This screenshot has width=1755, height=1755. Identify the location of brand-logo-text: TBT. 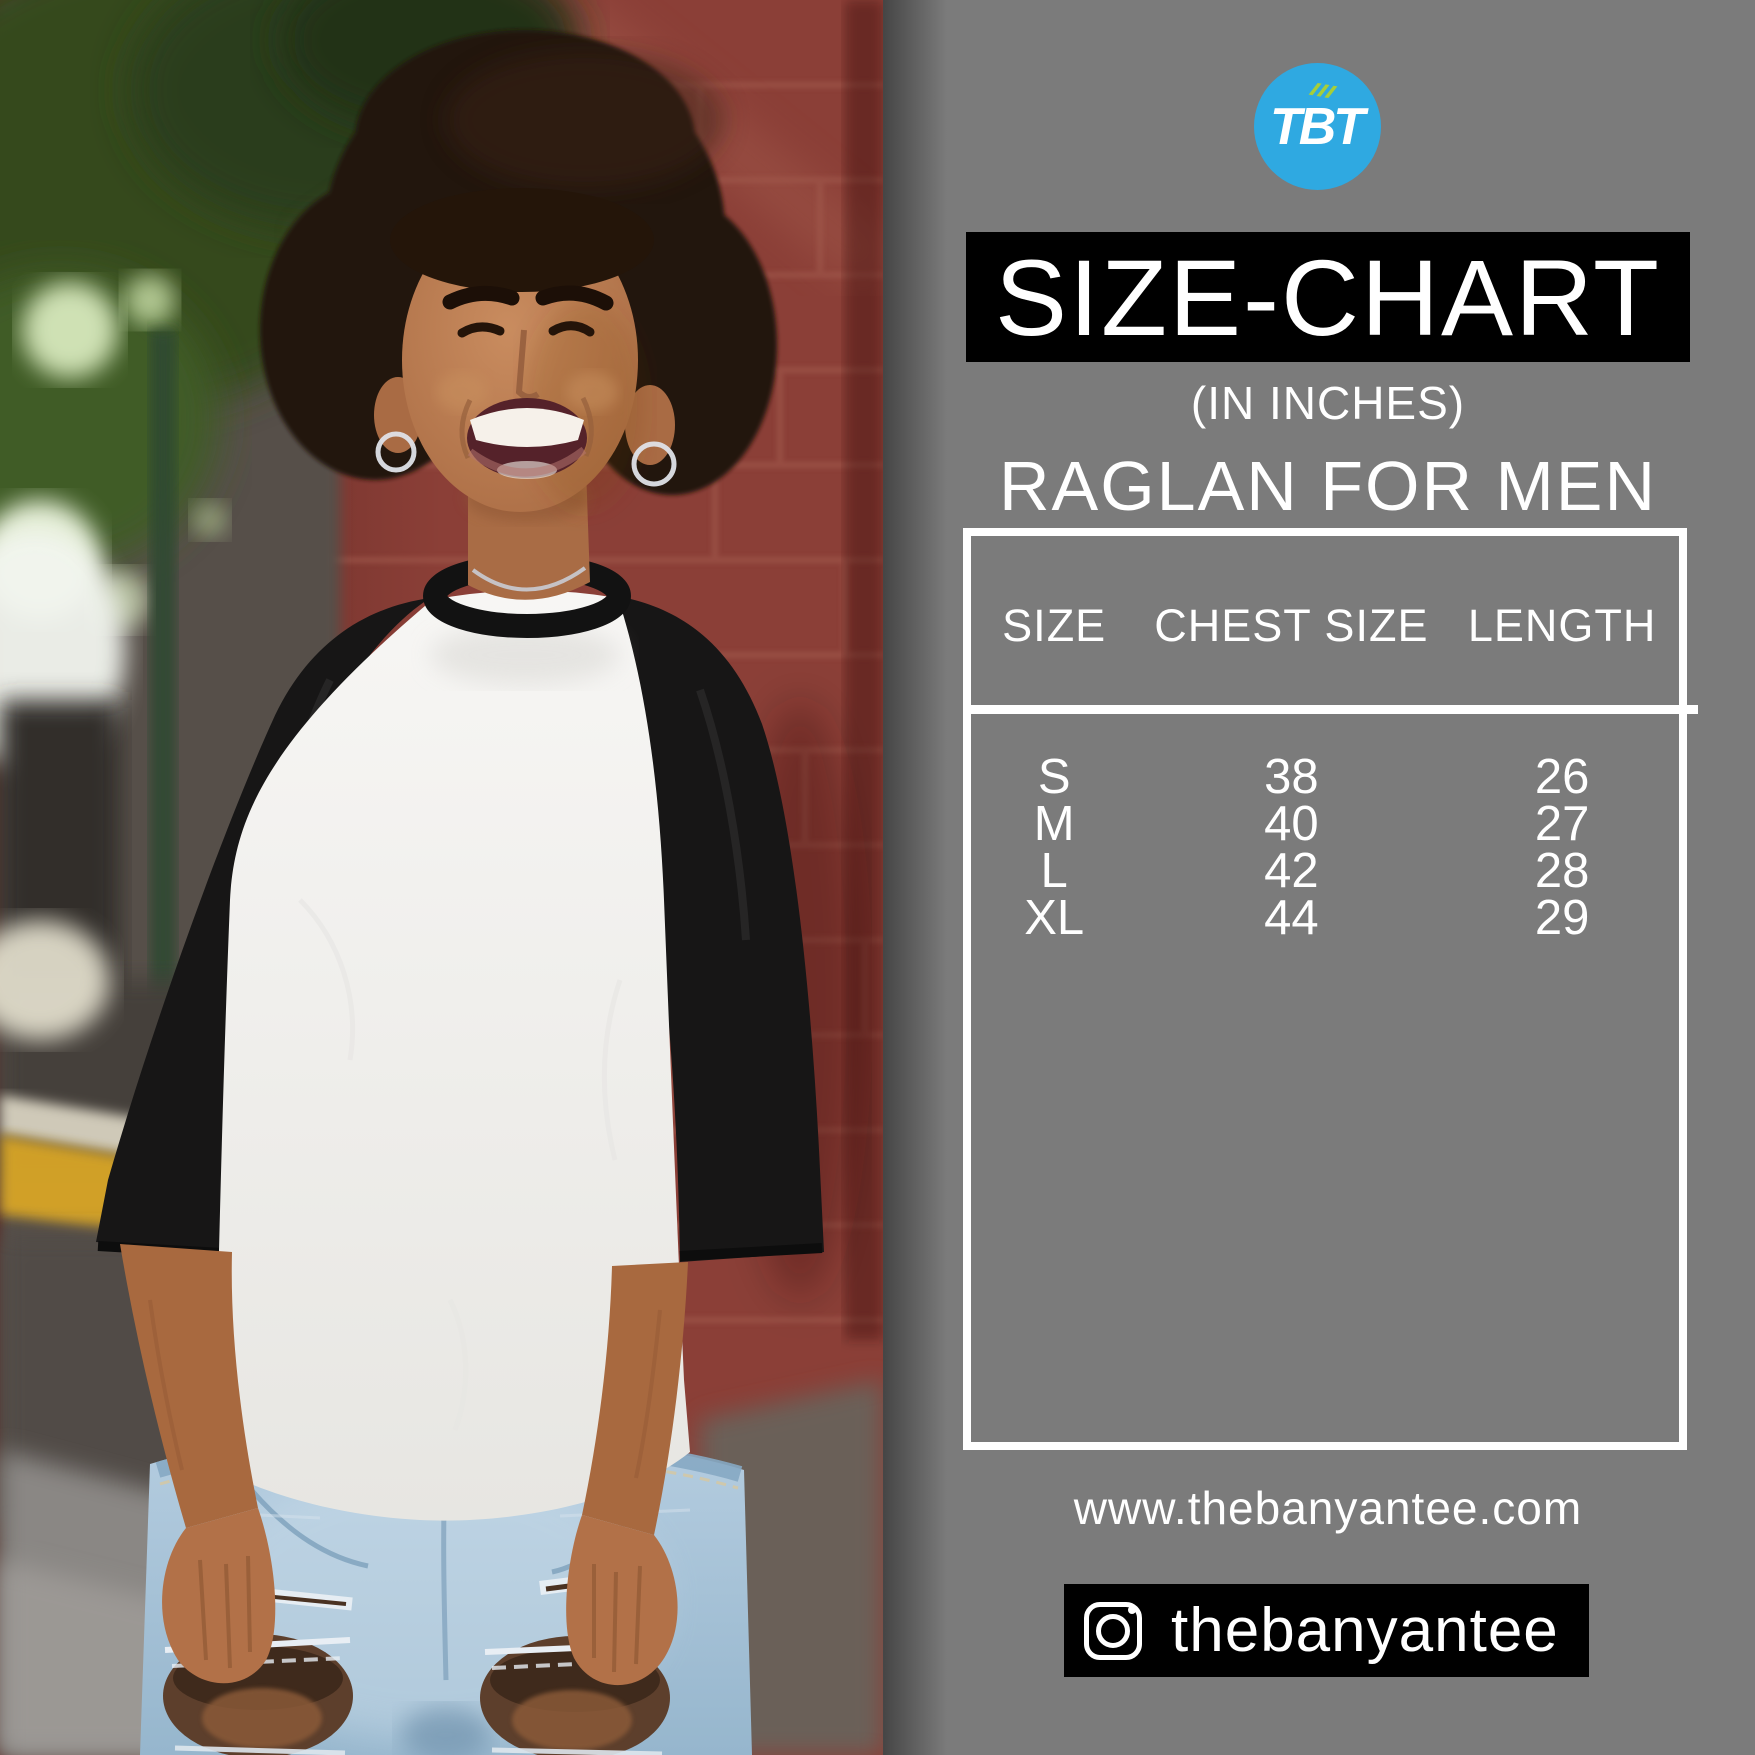
(1317, 126).